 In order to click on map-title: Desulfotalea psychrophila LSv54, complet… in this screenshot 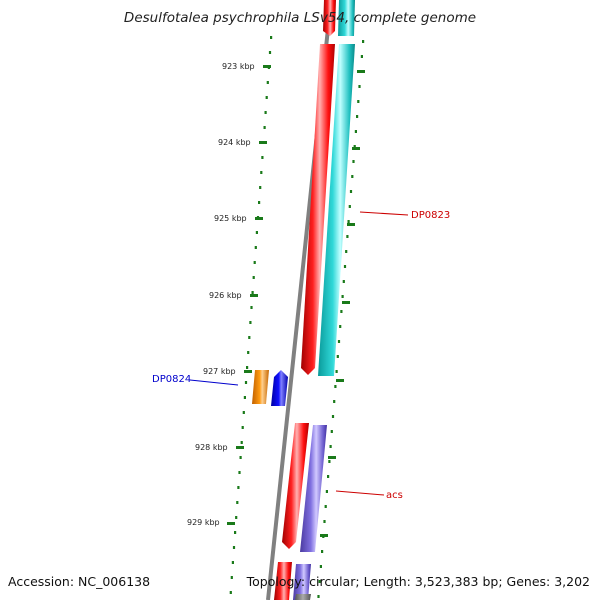, I will do `click(300, 18)`.